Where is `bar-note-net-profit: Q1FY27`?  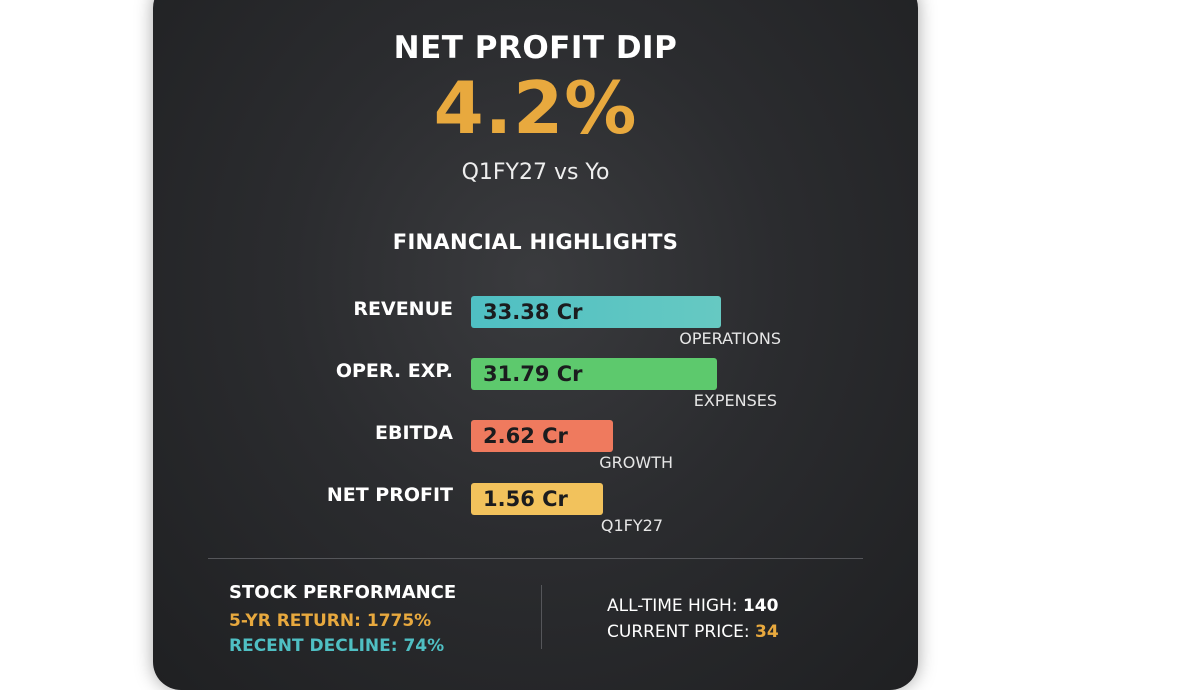
bar-note-net-profit: Q1FY27 is located at coordinates (631, 525).